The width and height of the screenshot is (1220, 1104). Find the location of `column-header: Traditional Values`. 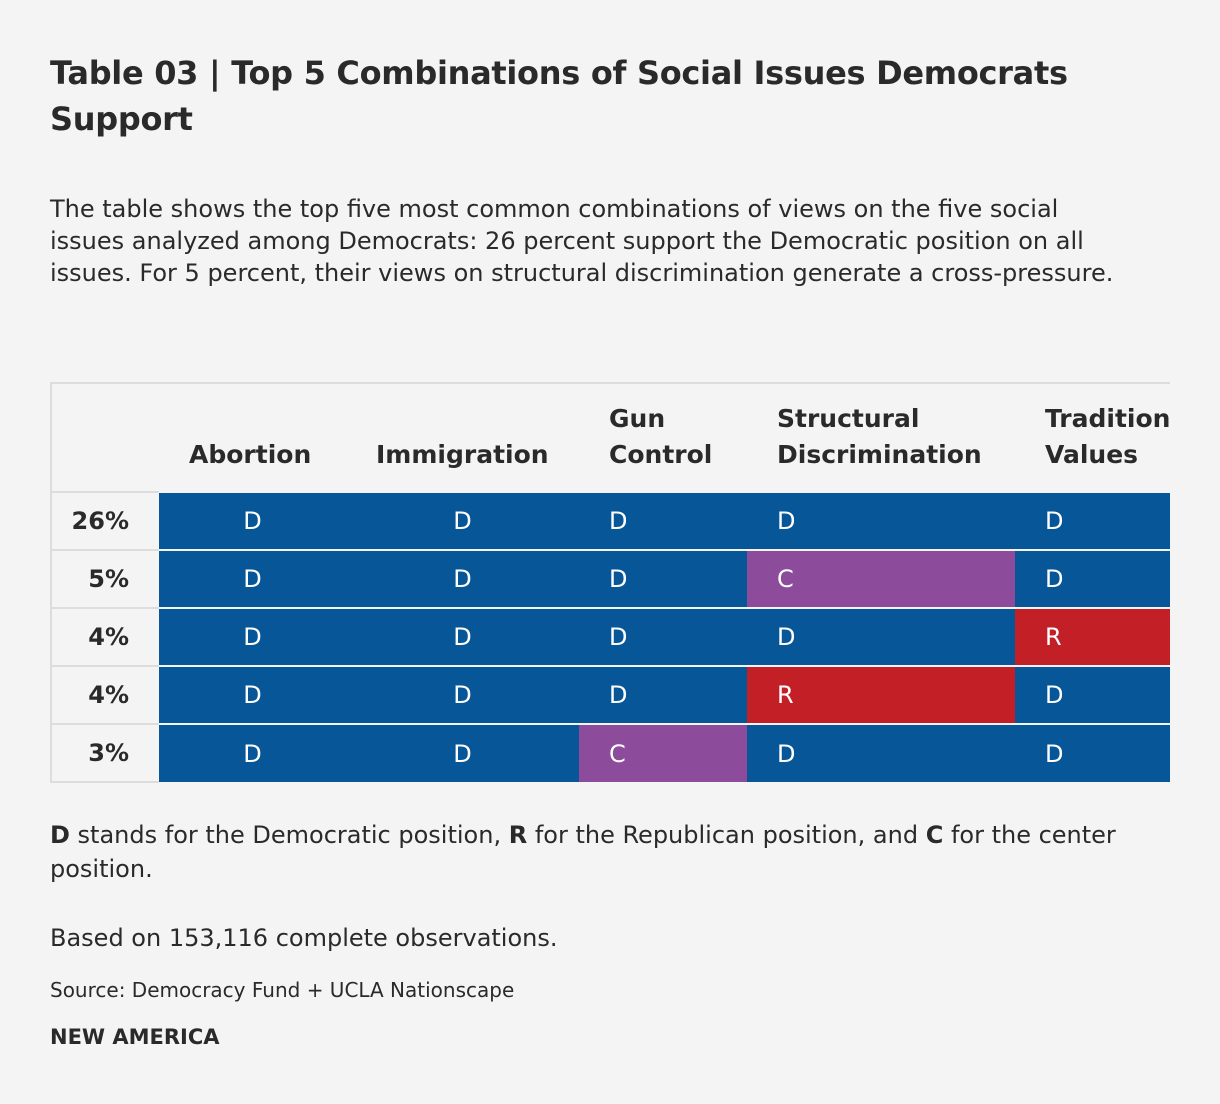

column-header: Traditional Values is located at coordinates (1092, 437).